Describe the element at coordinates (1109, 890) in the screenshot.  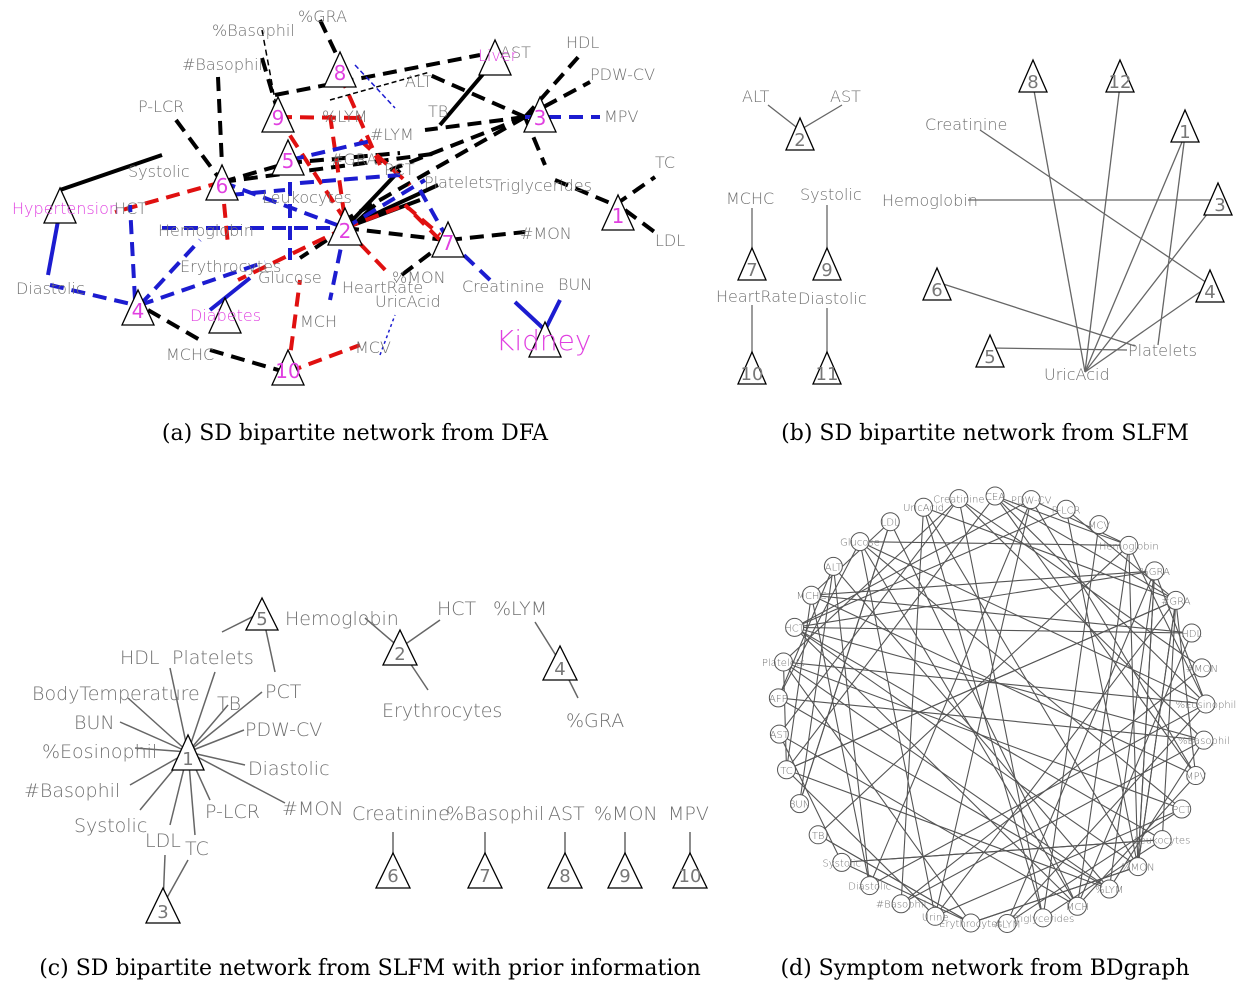
I see `symptom-node-label: %LYM` at that location.